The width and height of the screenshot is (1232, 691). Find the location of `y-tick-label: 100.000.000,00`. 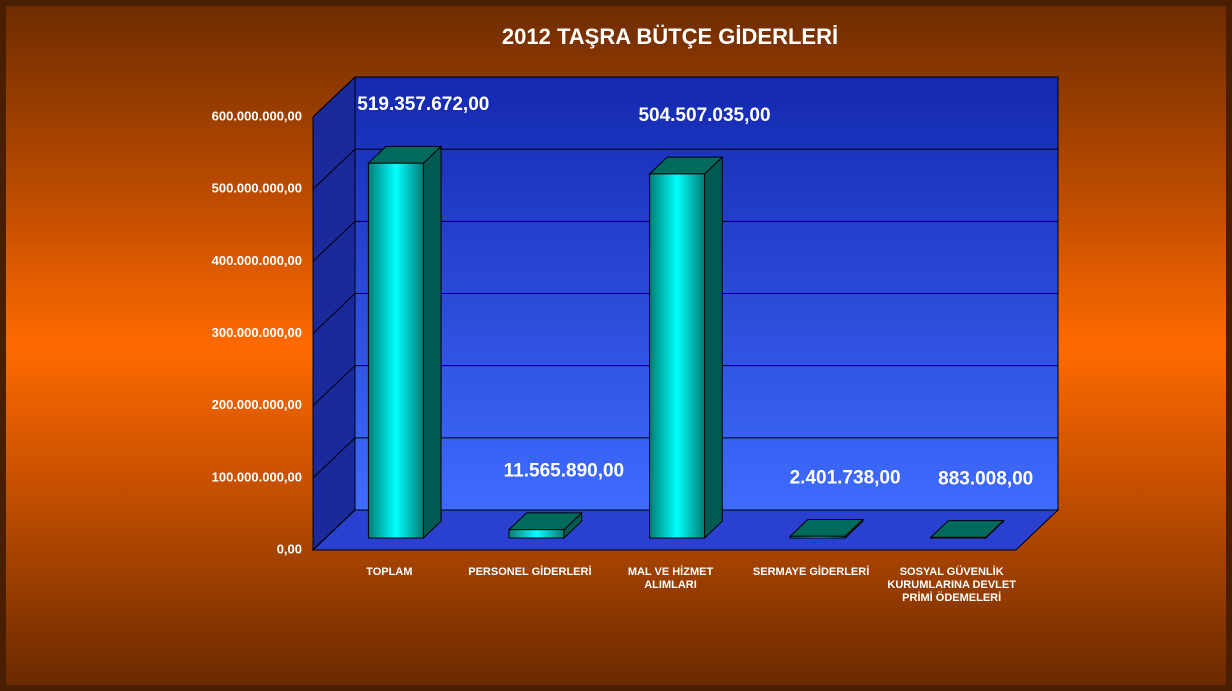

y-tick-label: 100.000.000,00 is located at coordinates (257, 476).